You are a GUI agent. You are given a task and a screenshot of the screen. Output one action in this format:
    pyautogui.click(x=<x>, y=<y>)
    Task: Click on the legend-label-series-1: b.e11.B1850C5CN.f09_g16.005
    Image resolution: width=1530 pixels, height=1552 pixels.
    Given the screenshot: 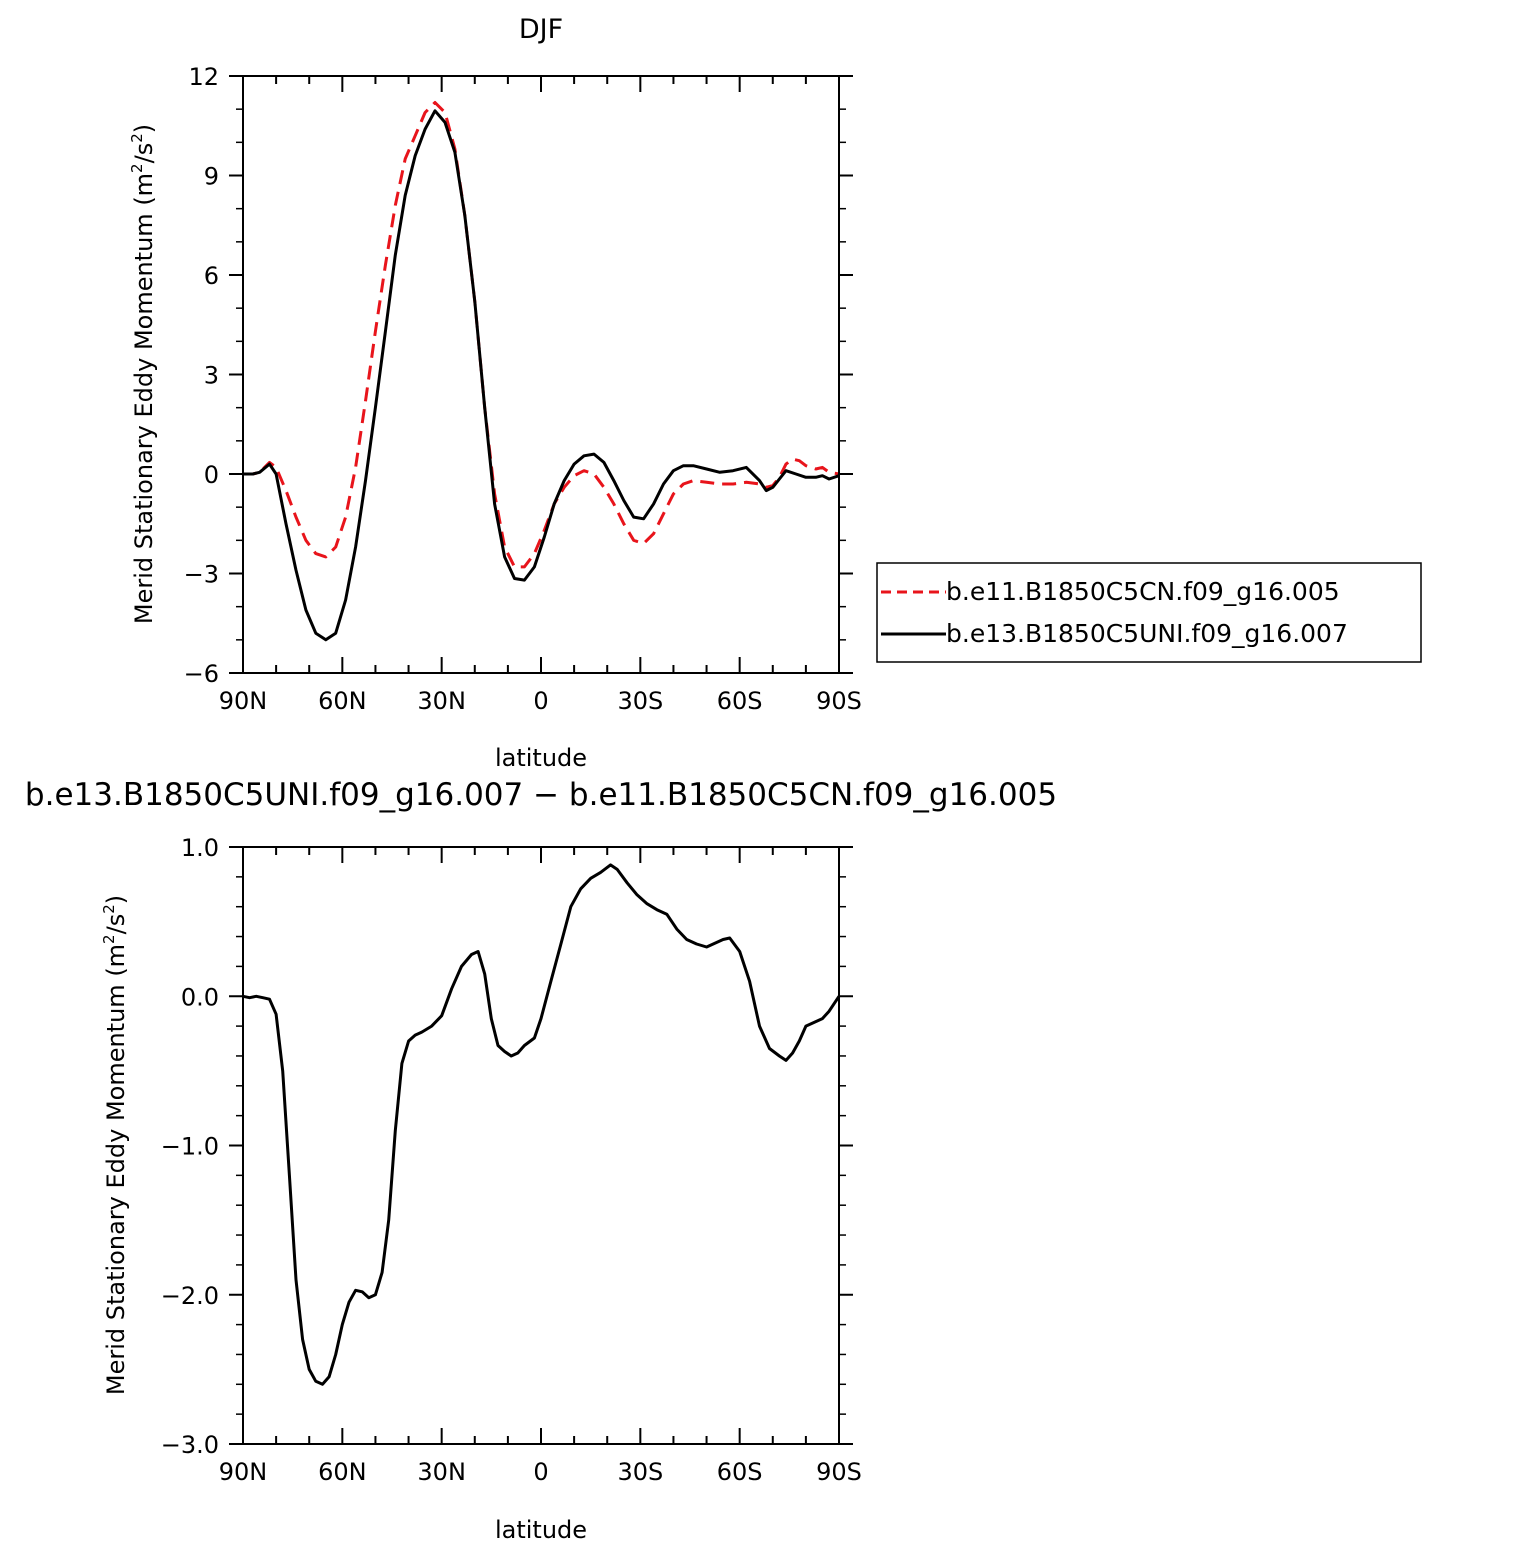 What is the action you would take?
    pyautogui.click(x=1143, y=591)
    